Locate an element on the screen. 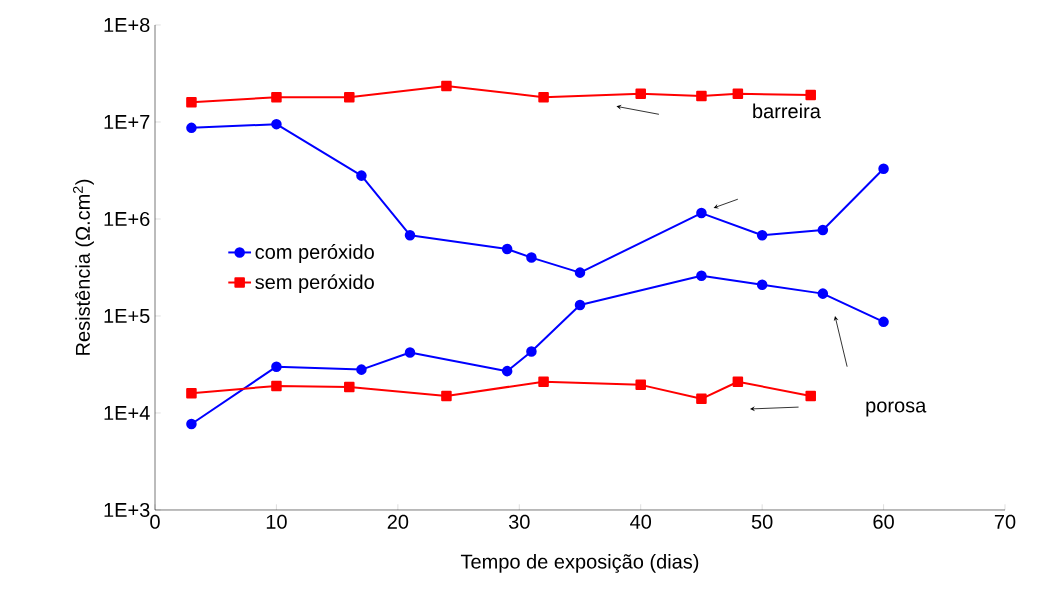 The width and height of the screenshot is (1048, 613). legend-label: com peróxido is located at coordinates (314, 253).